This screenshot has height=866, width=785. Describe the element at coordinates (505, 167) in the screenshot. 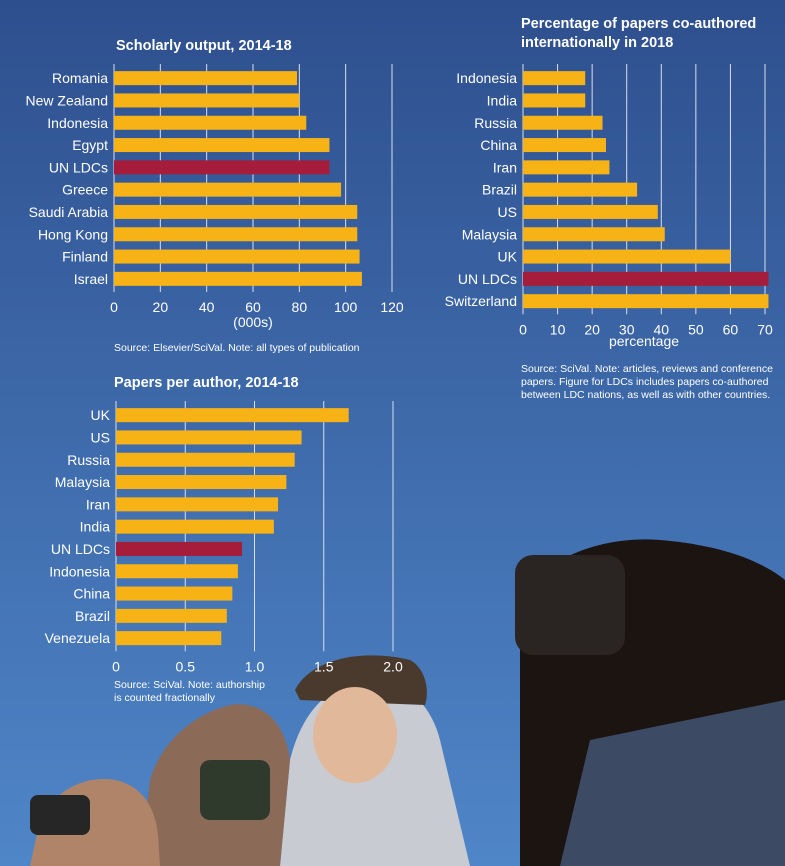

I see `coauthor-category-label: Iran` at that location.